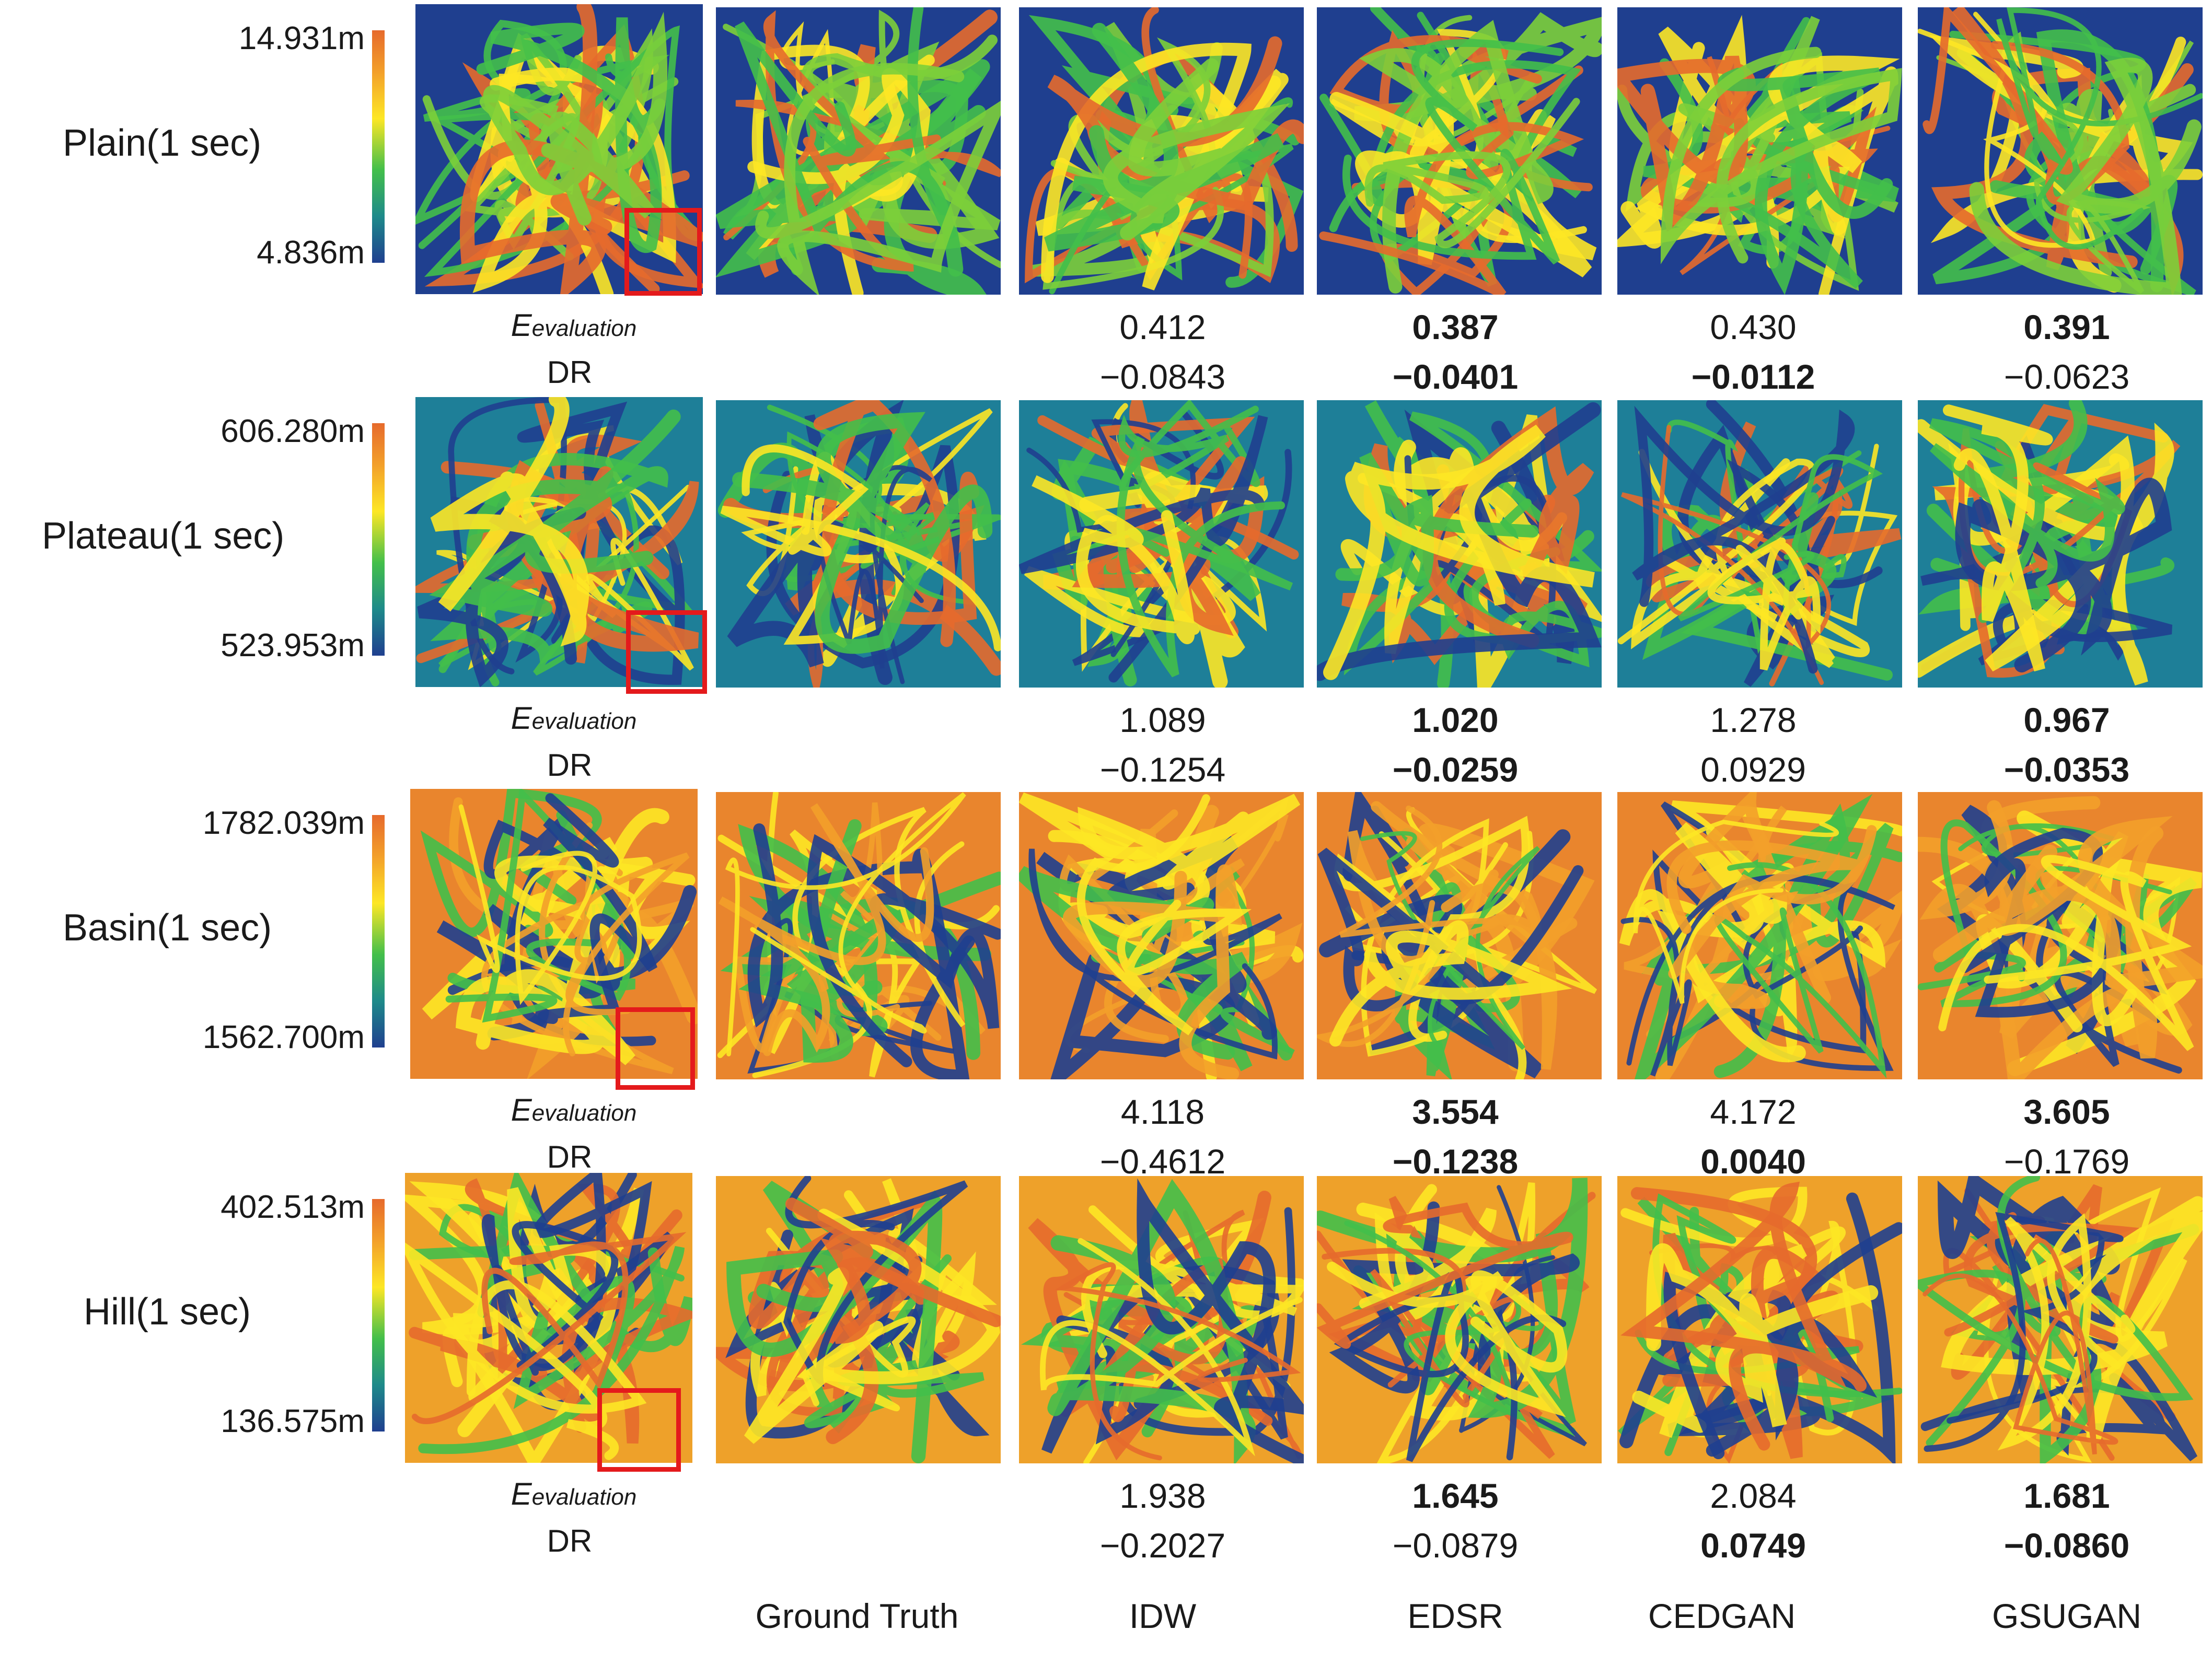  I want to click on dr-value: −0.1769, so click(2066, 1161).